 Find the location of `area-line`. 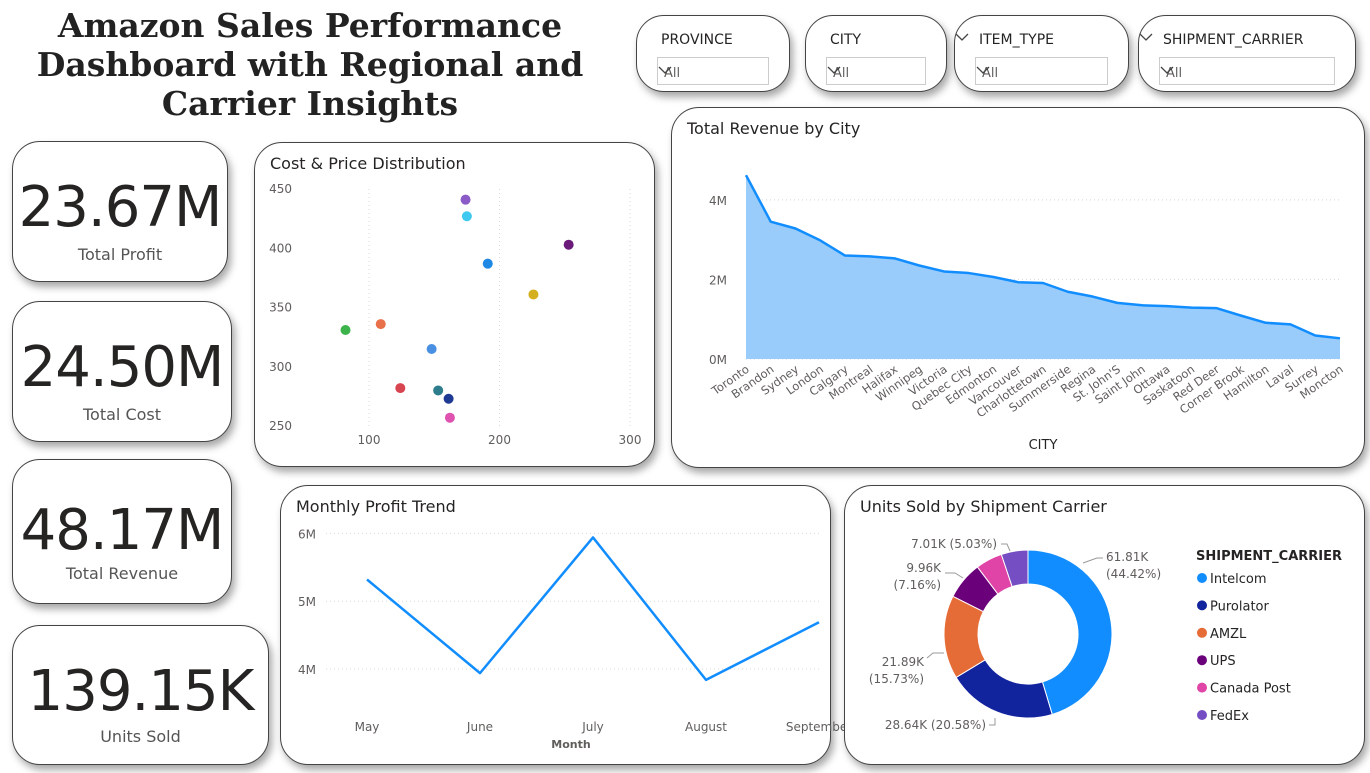

area-line is located at coordinates (1042, 257).